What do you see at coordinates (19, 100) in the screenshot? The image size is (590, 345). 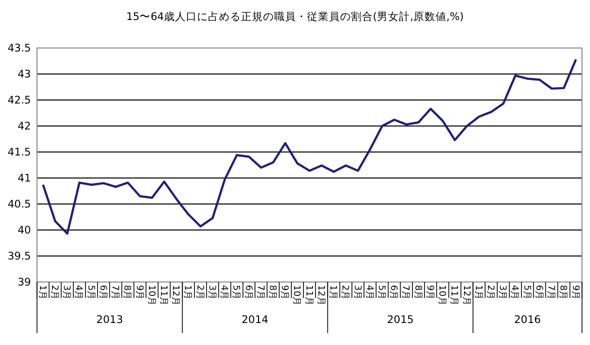 I see `y-tick-label: 42.5` at bounding box center [19, 100].